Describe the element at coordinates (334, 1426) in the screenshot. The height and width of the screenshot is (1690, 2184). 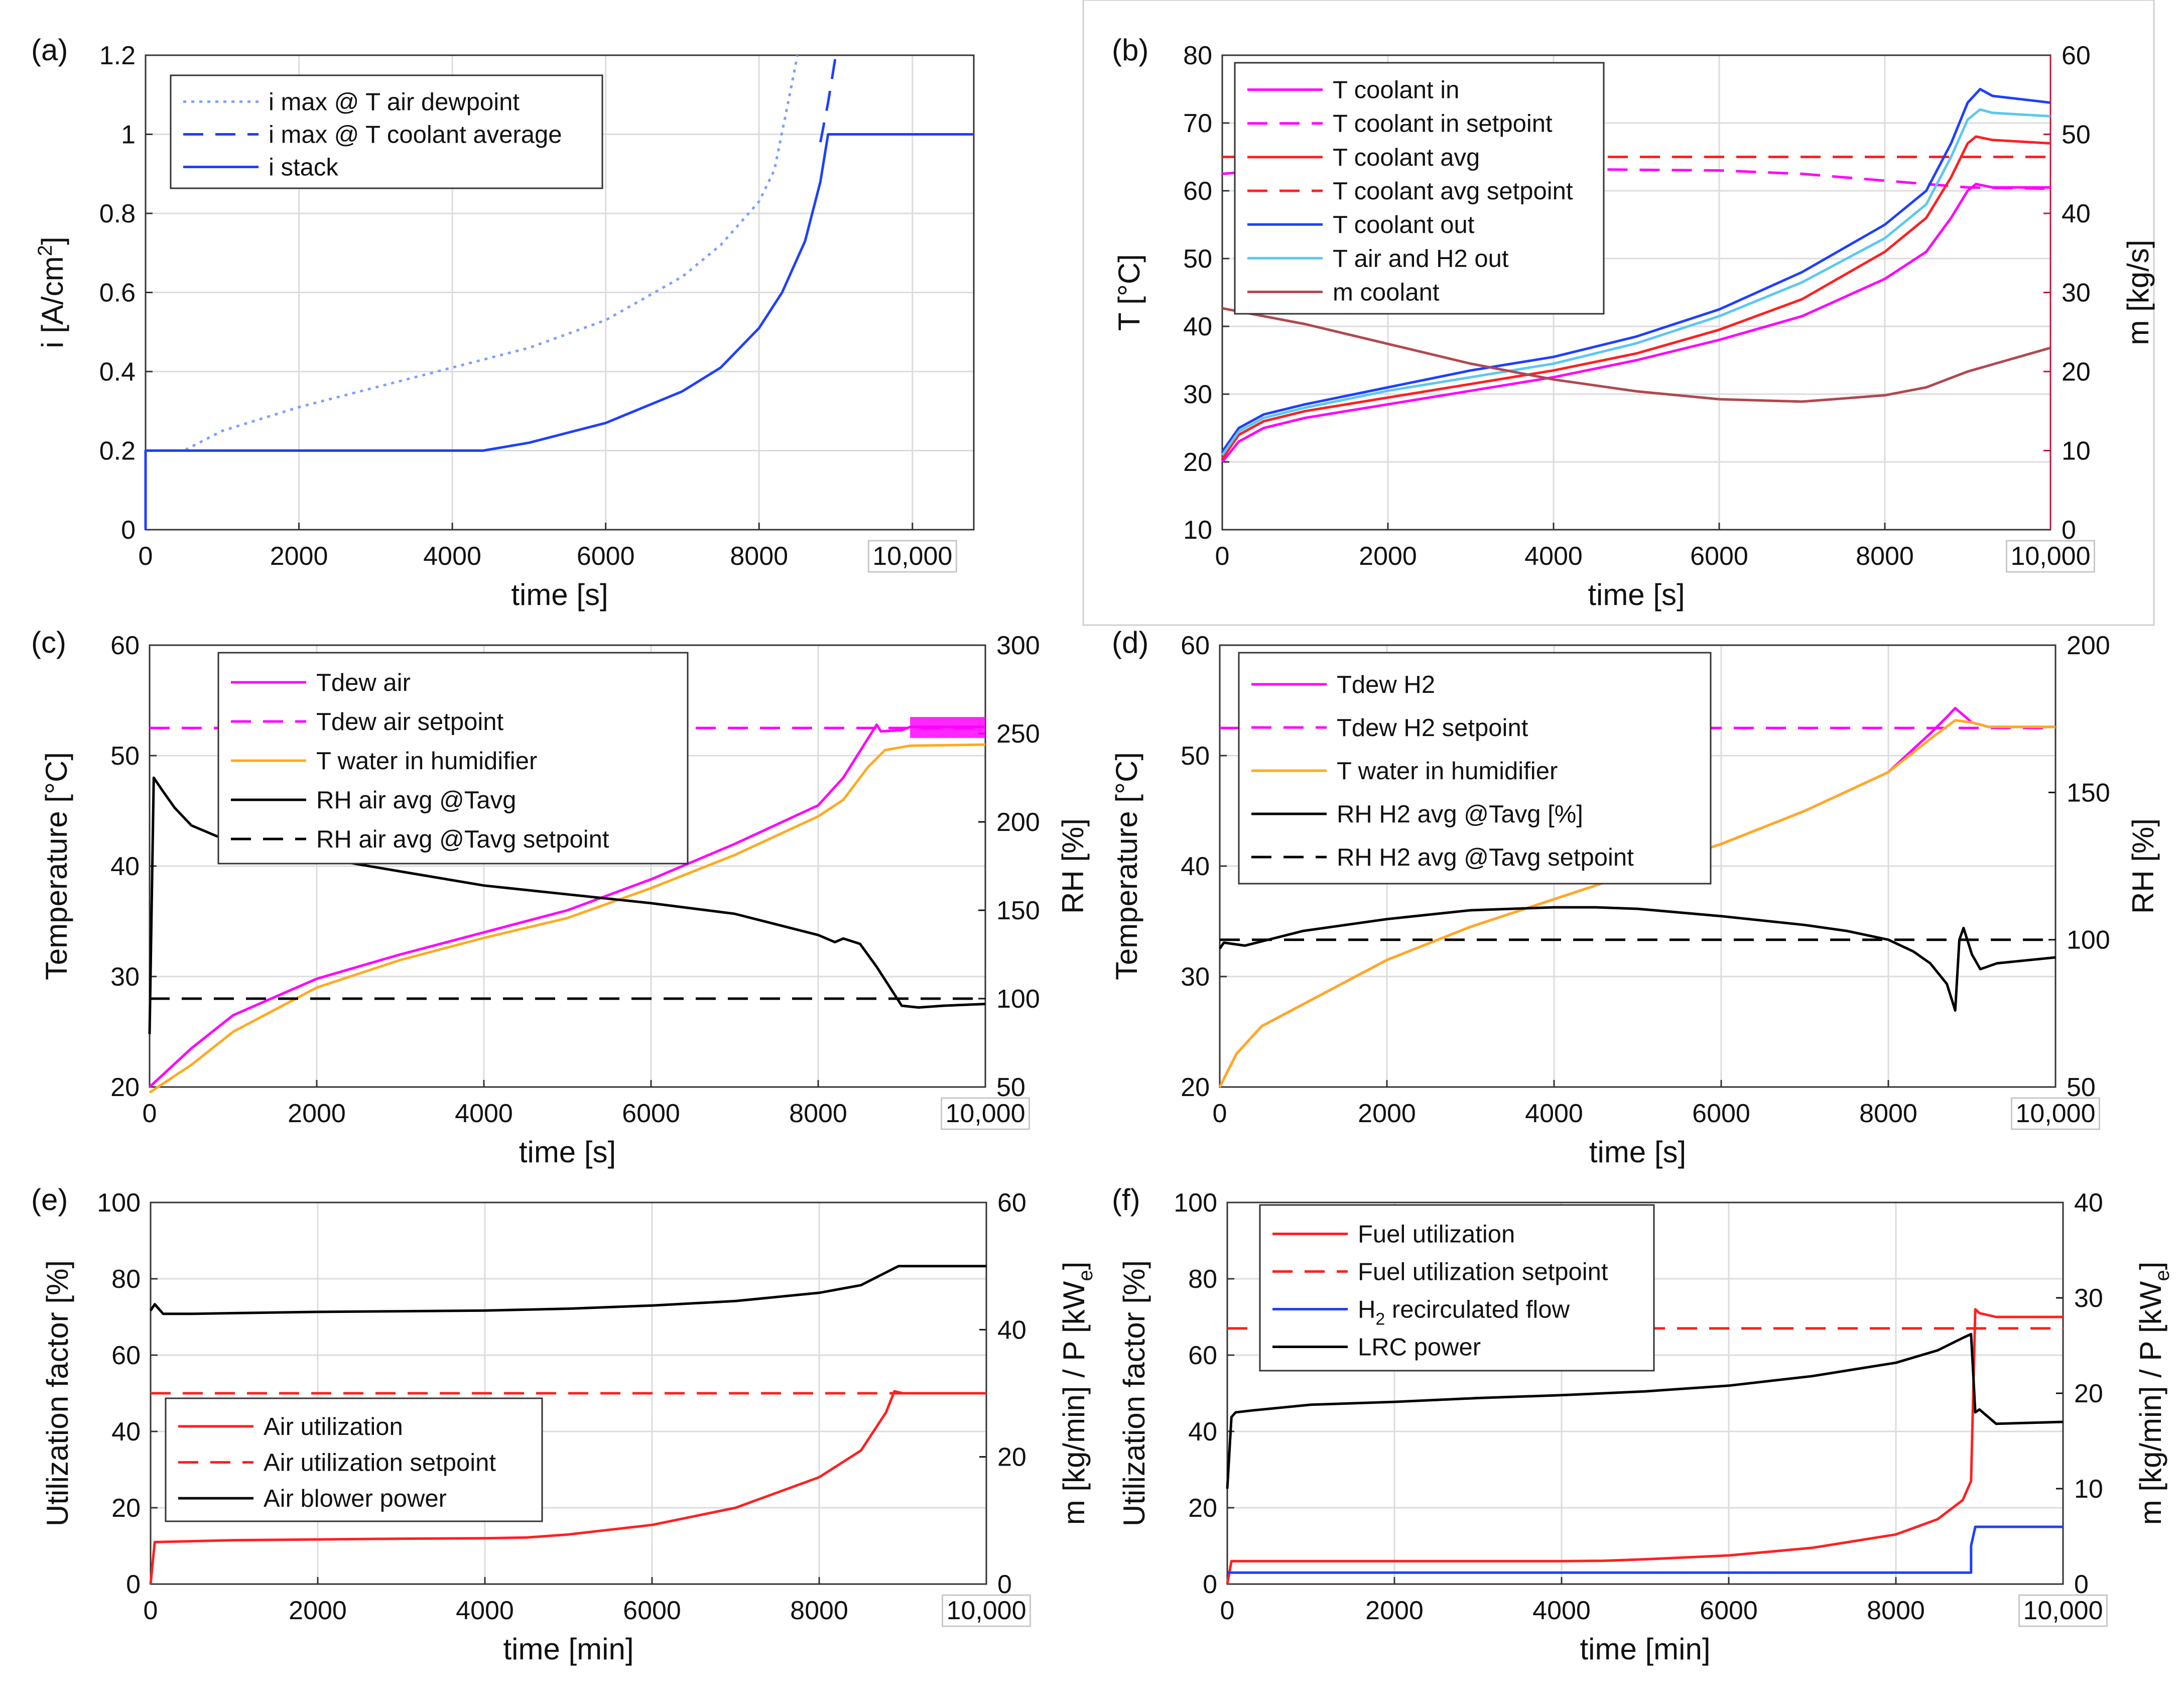
I see `legend-entry: Air utilization` at that location.